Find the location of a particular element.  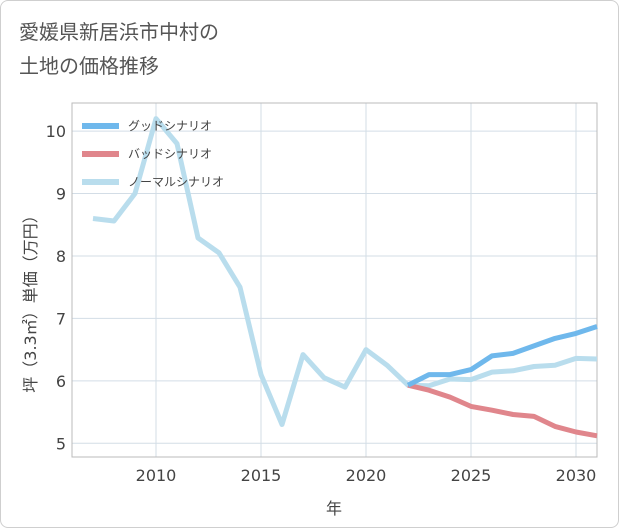

x-tick-label: 2025 is located at coordinates (471, 475).